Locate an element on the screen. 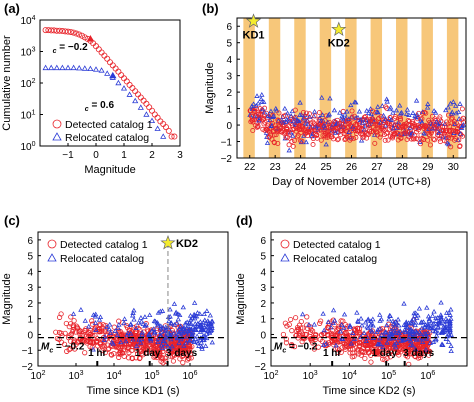 The width and height of the screenshot is (474, 402). y-axis-label: Magnitude is located at coordinates (241, 298).